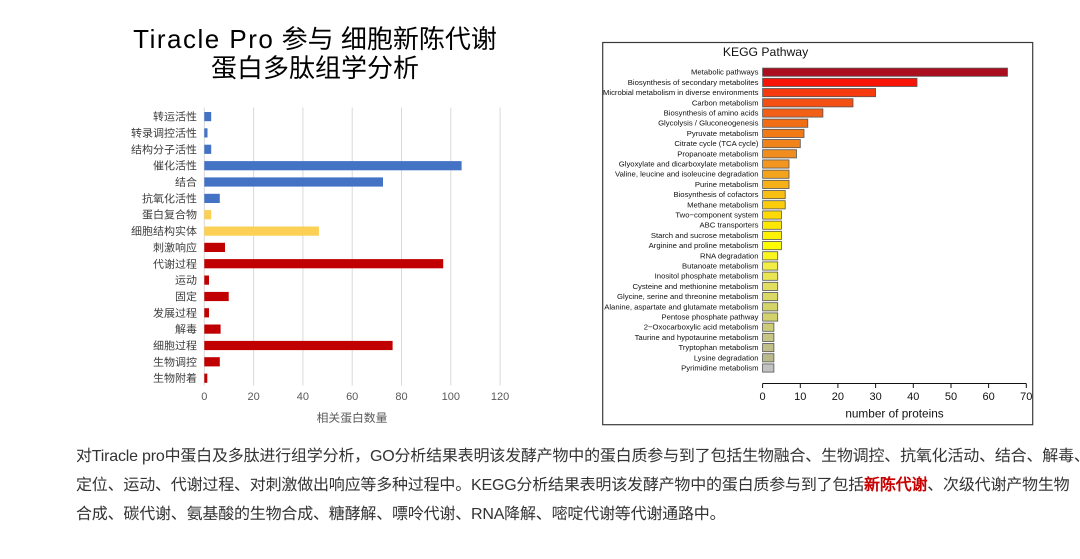 The height and width of the screenshot is (559, 1080). Describe the element at coordinates (175, 166) in the screenshot. I see `svg-text: 催化活性` at that location.